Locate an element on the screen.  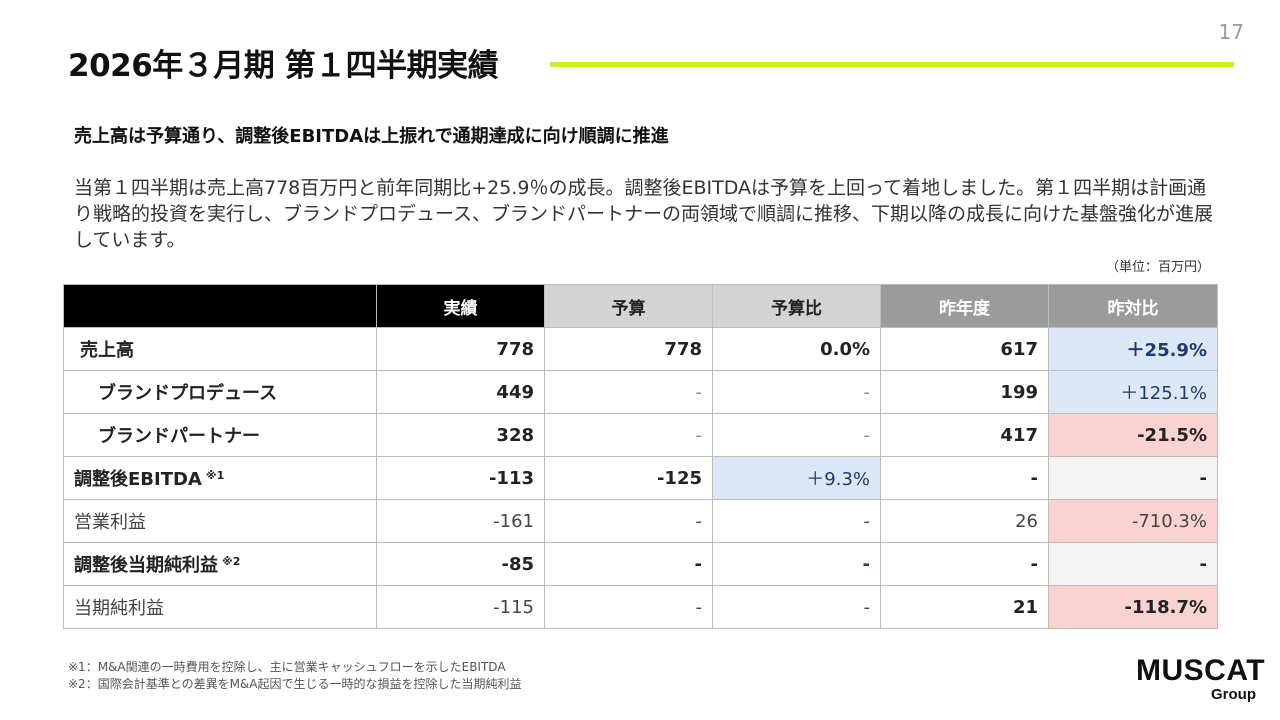
header-actual: 実績 is located at coordinates (460, 306).